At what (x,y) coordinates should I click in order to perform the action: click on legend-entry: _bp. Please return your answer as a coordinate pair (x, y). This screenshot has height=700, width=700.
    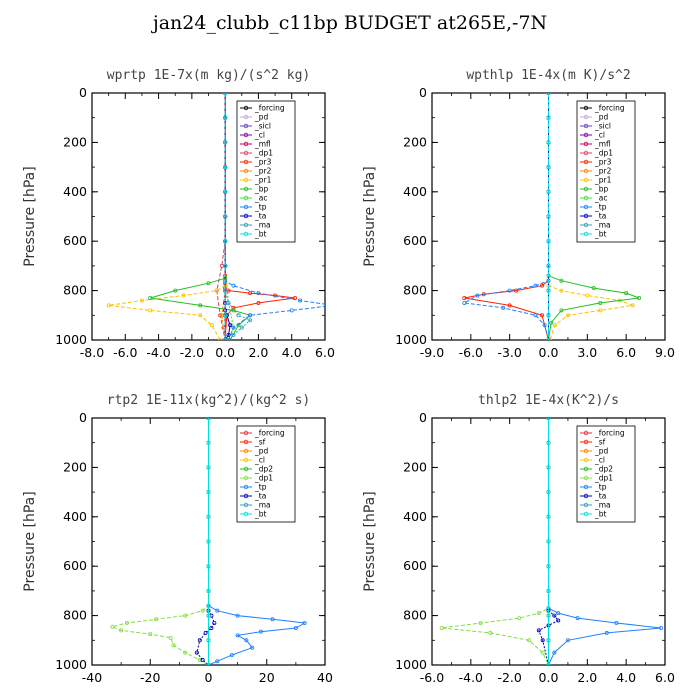
    Looking at the image, I should click on (601, 189).